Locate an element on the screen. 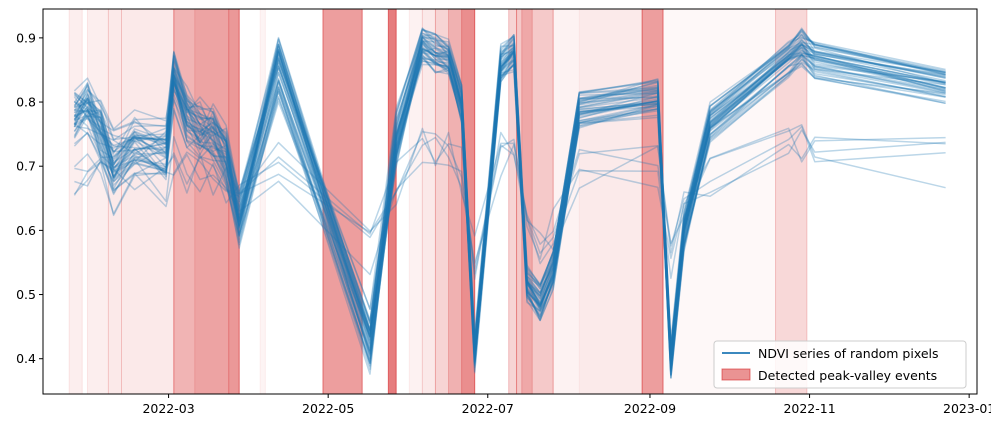 This screenshot has width=991, height=428. x-tick-label: 2023-01 is located at coordinates (967, 408).